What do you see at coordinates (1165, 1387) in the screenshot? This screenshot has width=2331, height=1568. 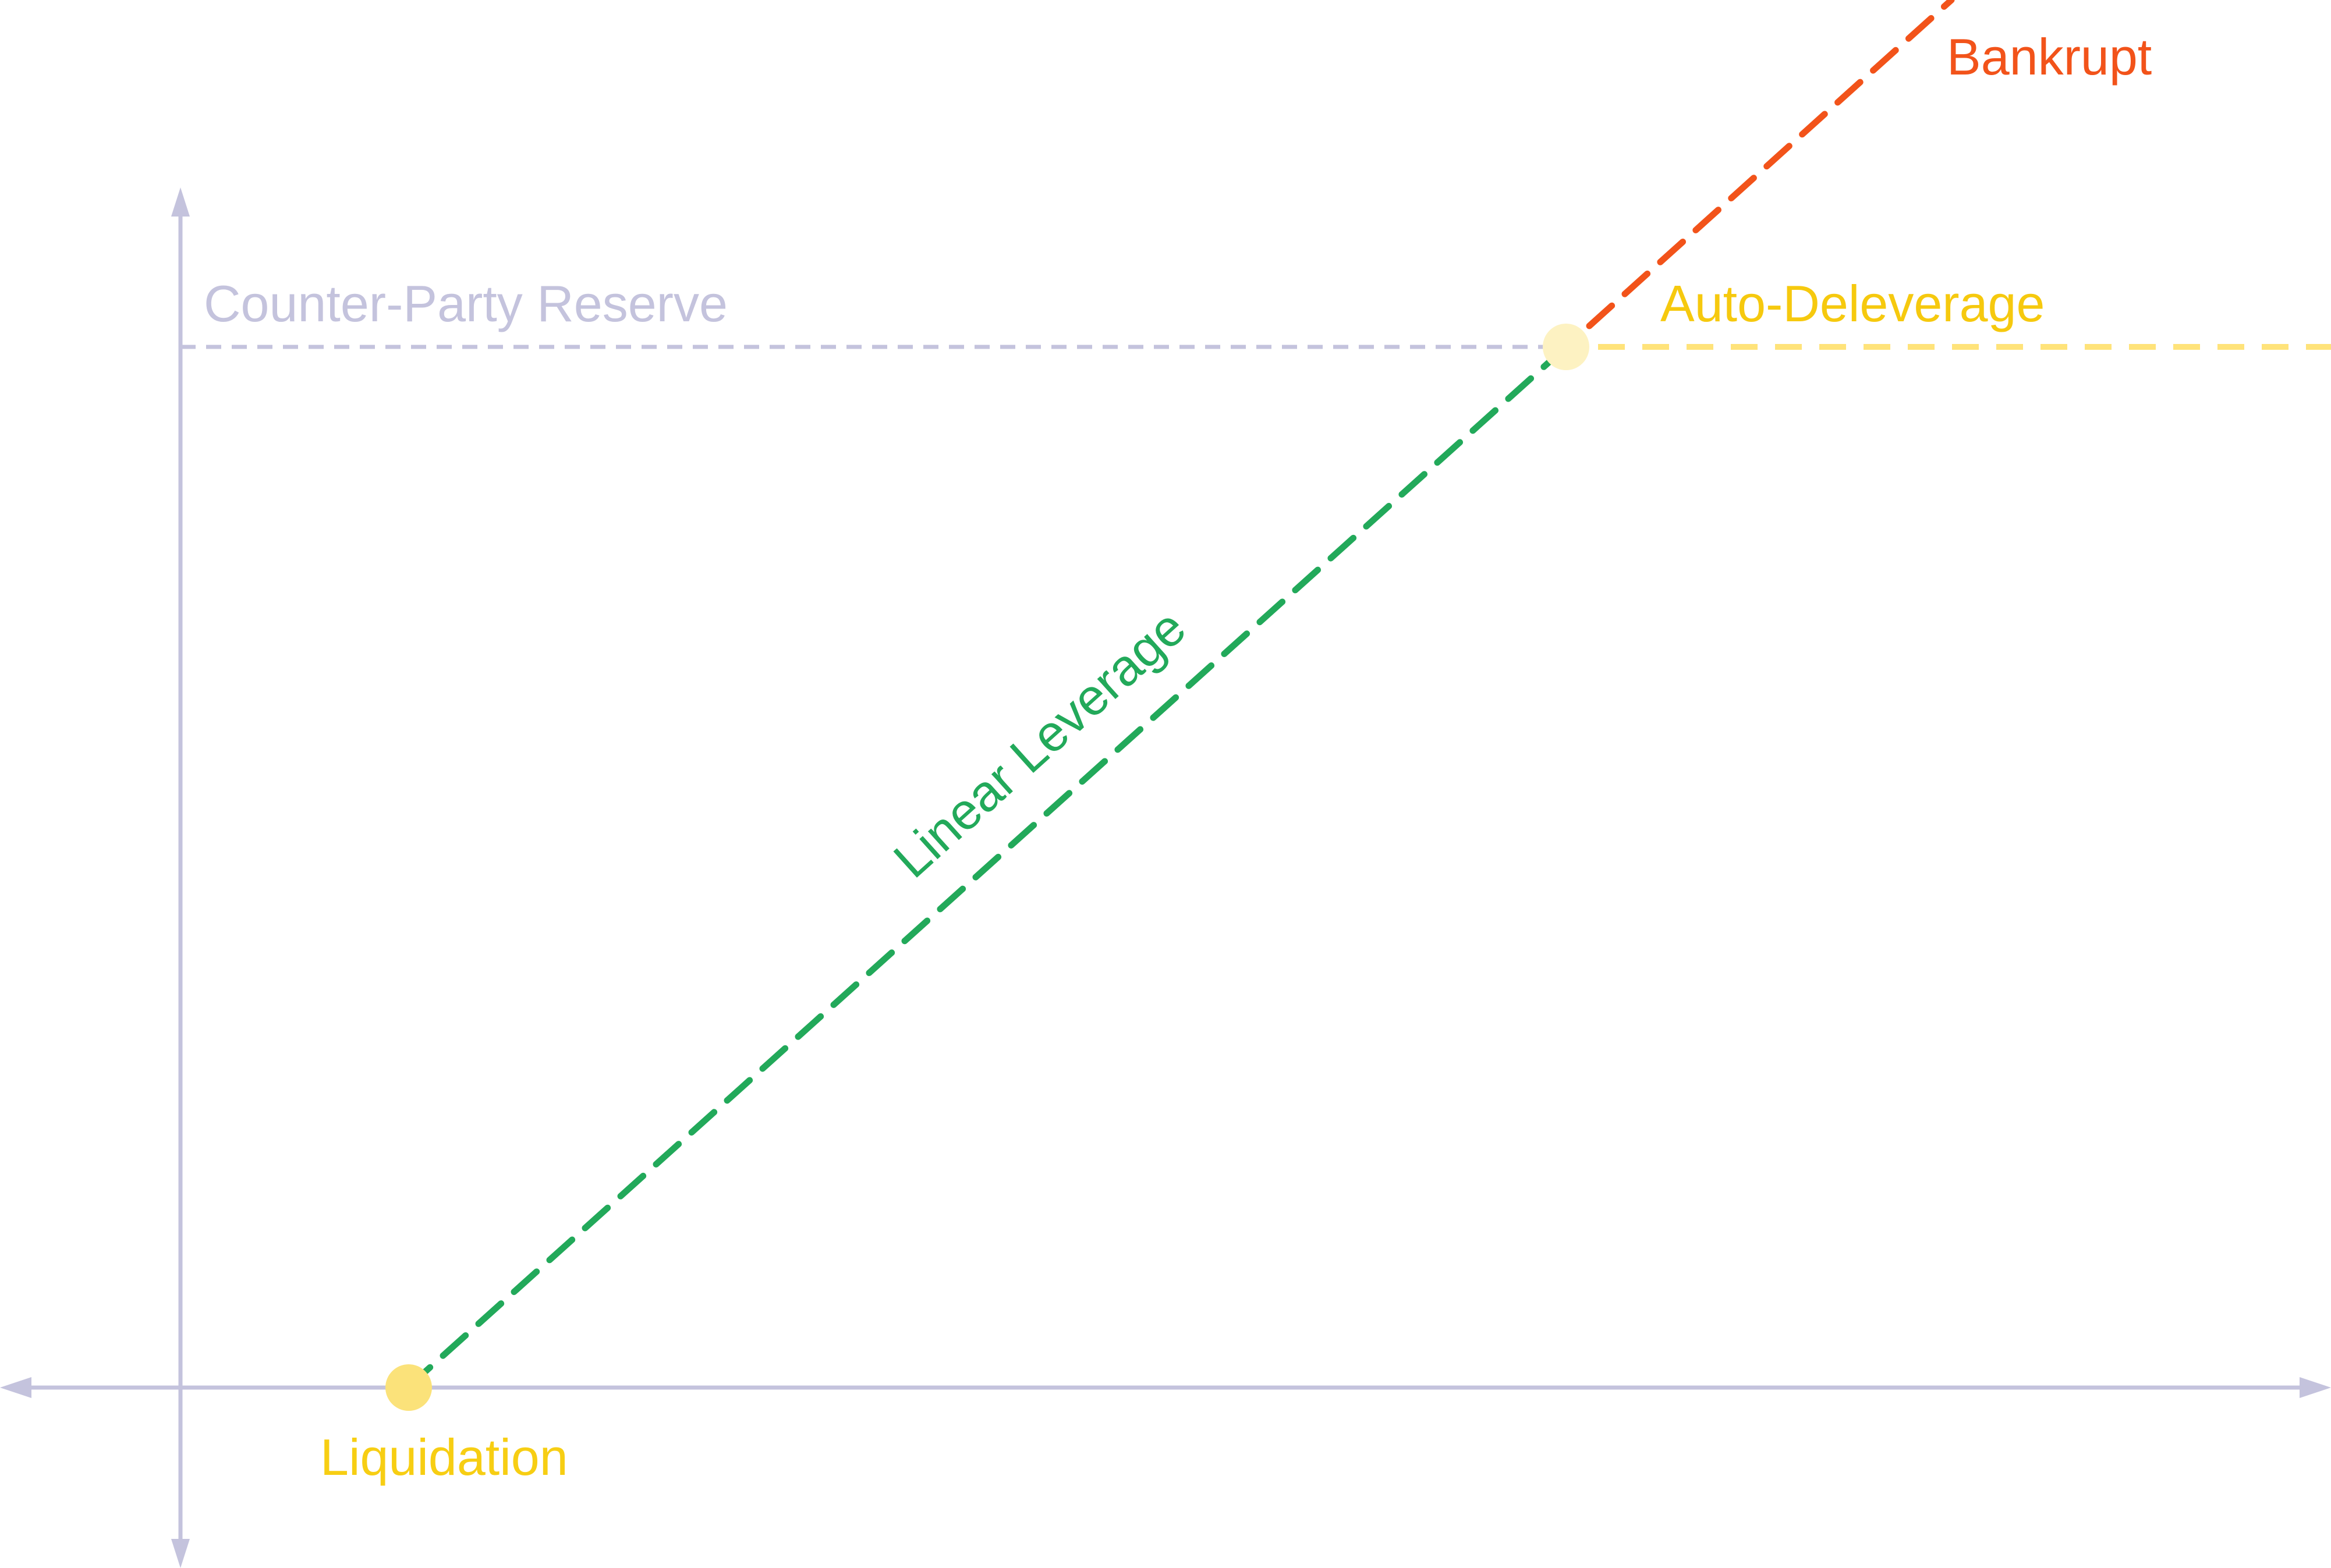 I see `x-axis` at bounding box center [1165, 1387].